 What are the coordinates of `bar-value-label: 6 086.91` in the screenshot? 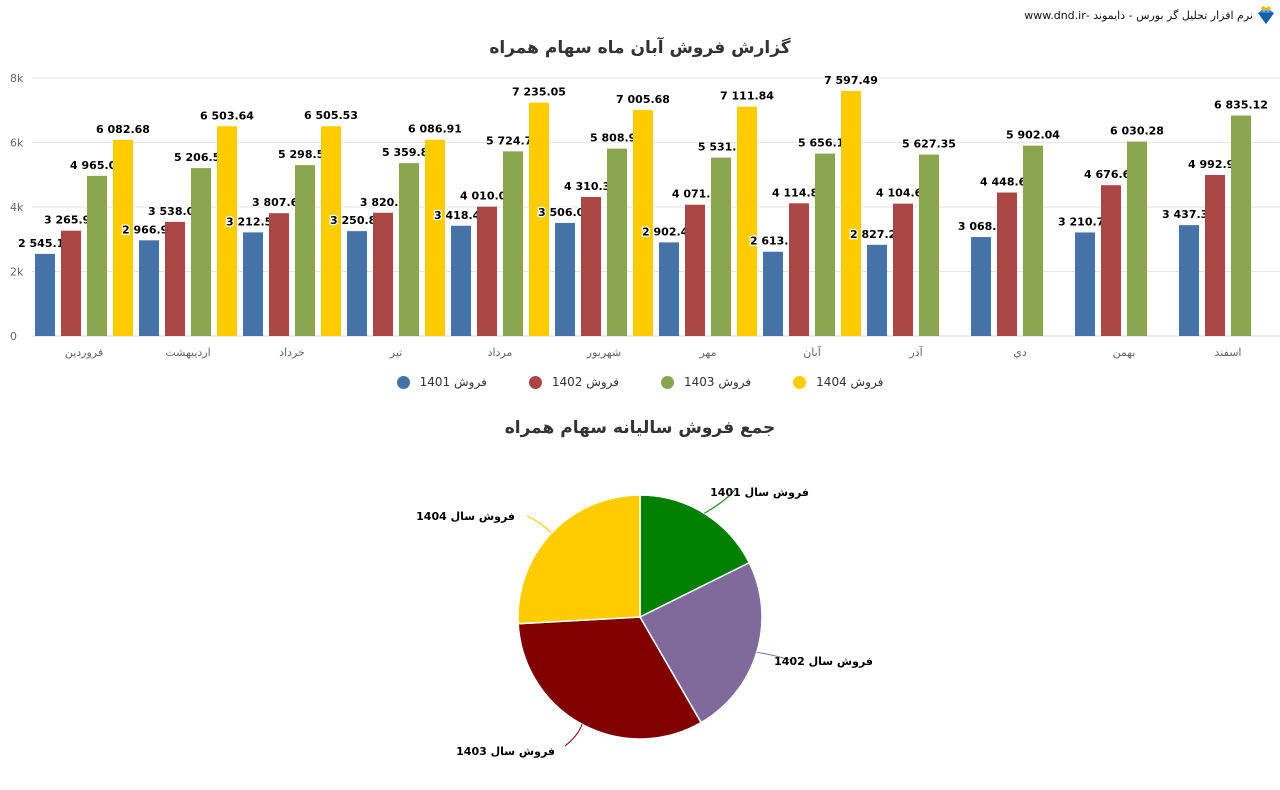 It's located at (435, 129).